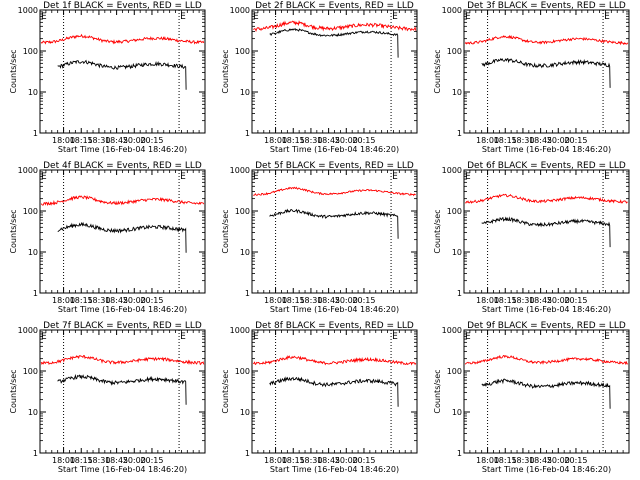 This screenshot has height=480, width=640. What do you see at coordinates (334, 6) in the screenshot?
I see `panel-title: Det 2f BLACK = Events, RED = LLD` at bounding box center [334, 6].